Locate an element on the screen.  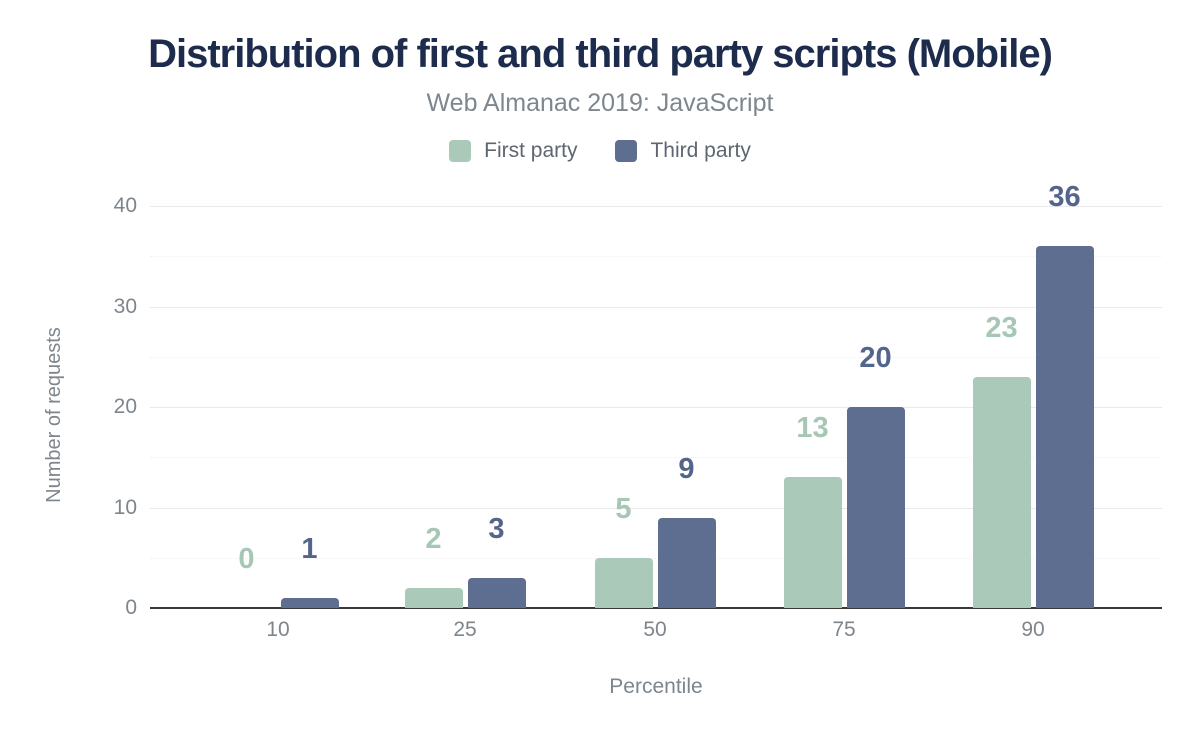
legend-swatch-third-party-icon is located at coordinates (626, 151).